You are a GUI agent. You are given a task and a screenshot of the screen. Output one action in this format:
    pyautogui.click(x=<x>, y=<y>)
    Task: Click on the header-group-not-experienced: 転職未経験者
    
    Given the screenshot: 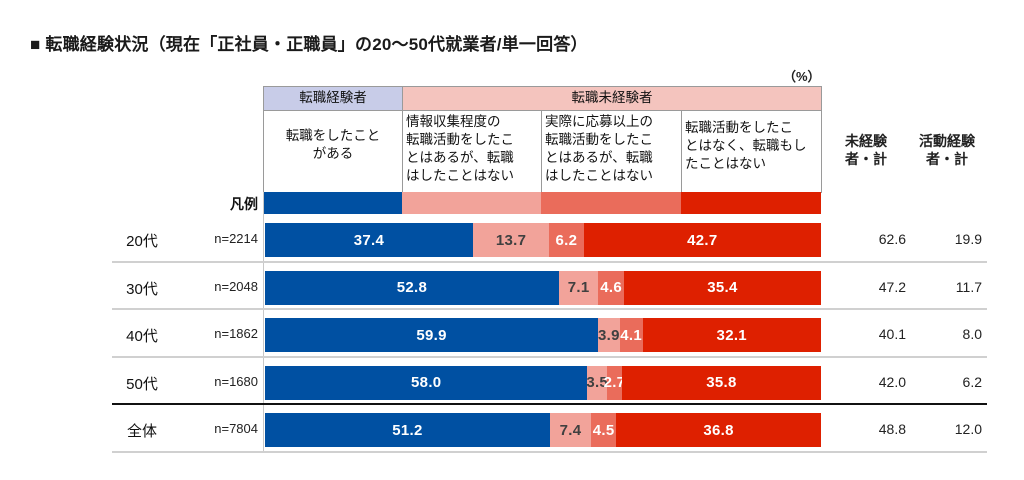 What is the action you would take?
    pyautogui.click(x=612, y=98)
    